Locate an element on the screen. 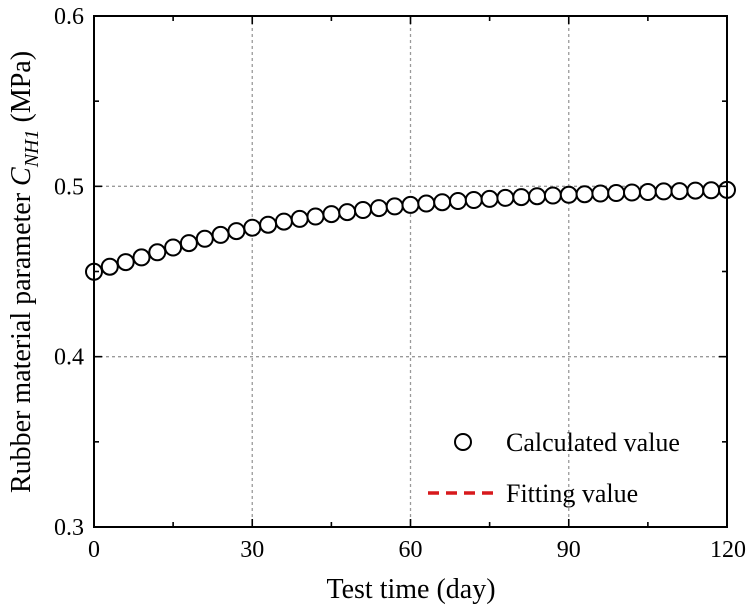 This screenshot has width=750, height=608. y-axis-title-symbol: C is located at coordinates (21, 176).